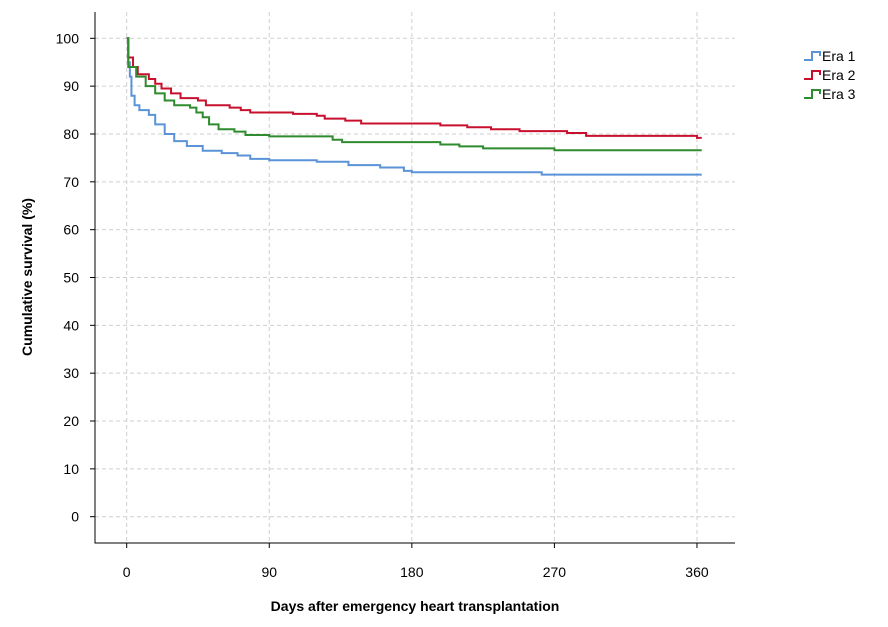 Image resolution: width=888 pixels, height=627 pixels. What do you see at coordinates (71, 230) in the screenshot?
I see `y-tick-label: 60` at bounding box center [71, 230].